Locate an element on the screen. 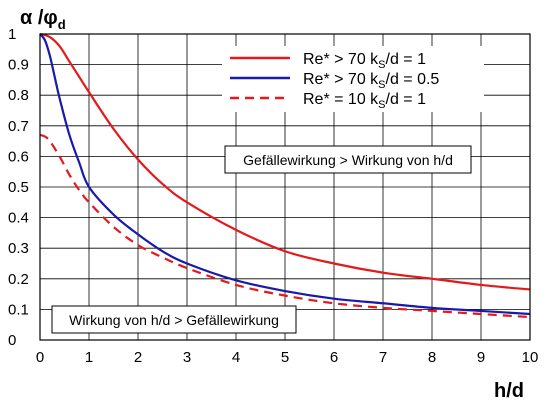 Image resolution: width=550 pixels, height=405 pixels. x-tick-label: 3 is located at coordinates (187, 357).